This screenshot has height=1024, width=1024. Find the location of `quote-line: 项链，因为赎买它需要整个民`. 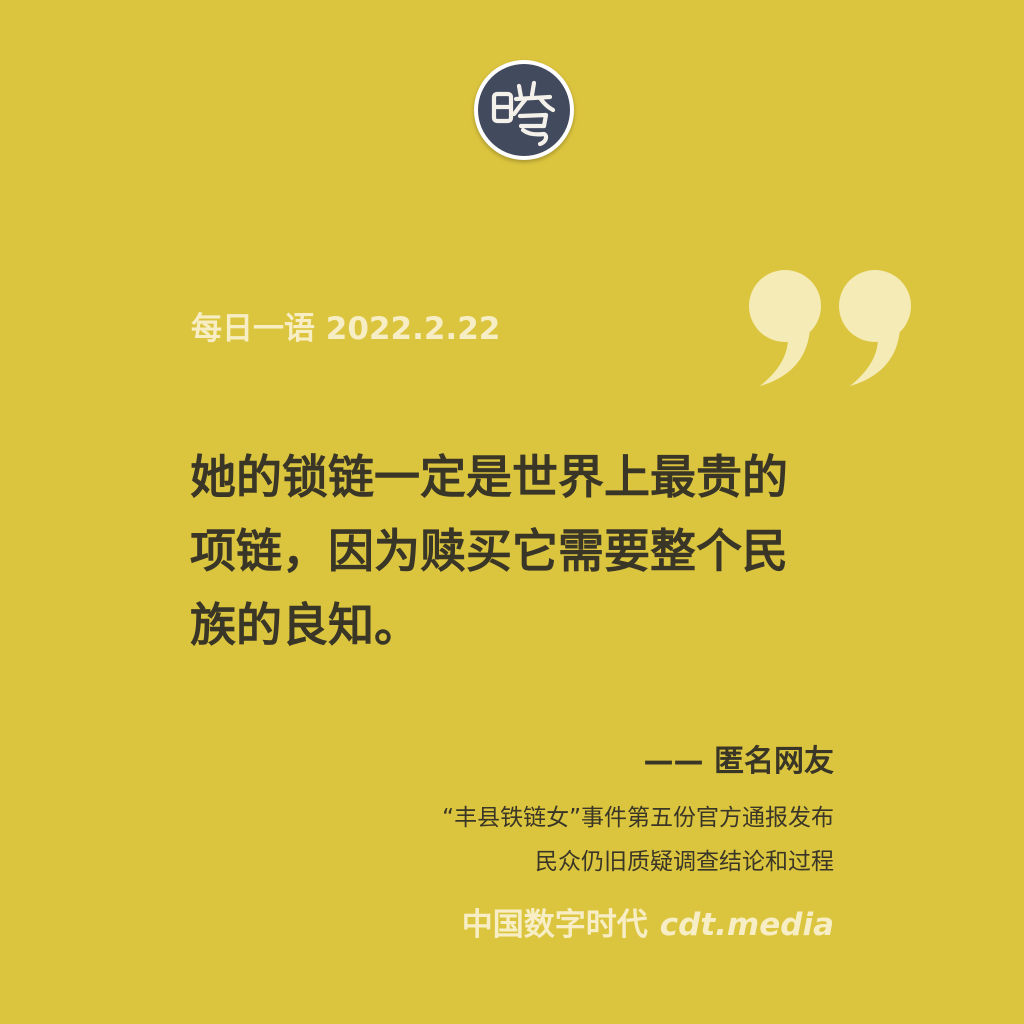

quote-line: 项链，因为赎买它需要整个民 is located at coordinates (489, 551).